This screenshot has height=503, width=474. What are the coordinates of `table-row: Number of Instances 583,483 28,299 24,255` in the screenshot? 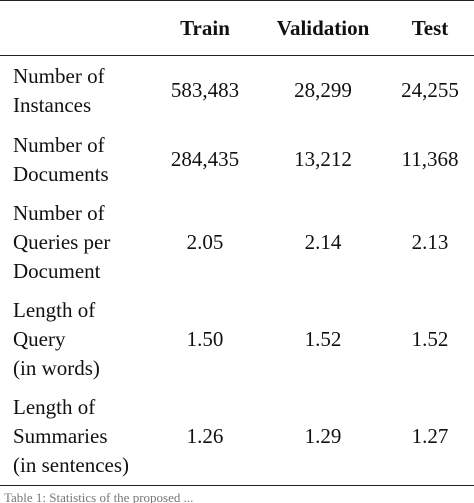 It's located at (237, 91).